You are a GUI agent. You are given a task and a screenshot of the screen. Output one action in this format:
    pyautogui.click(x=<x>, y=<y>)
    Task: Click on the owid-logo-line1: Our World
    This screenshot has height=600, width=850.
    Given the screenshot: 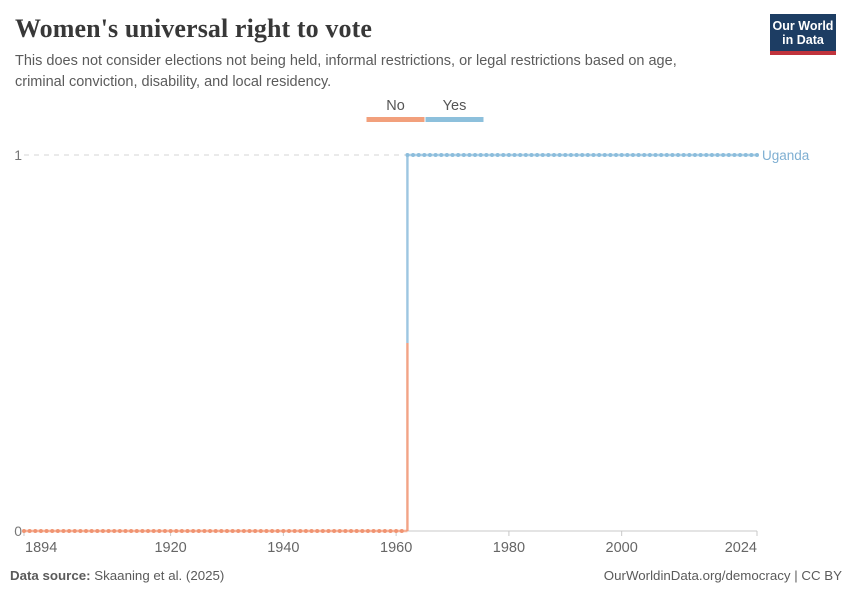 What is the action you would take?
    pyautogui.click(x=803, y=26)
    